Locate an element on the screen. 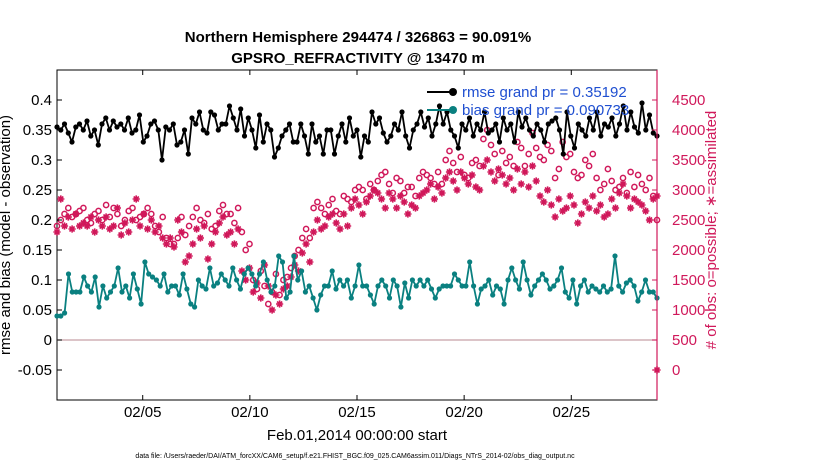 This screenshot has width=830, height=470. left-y-tick-label: 0.15 is located at coordinates (37, 250).